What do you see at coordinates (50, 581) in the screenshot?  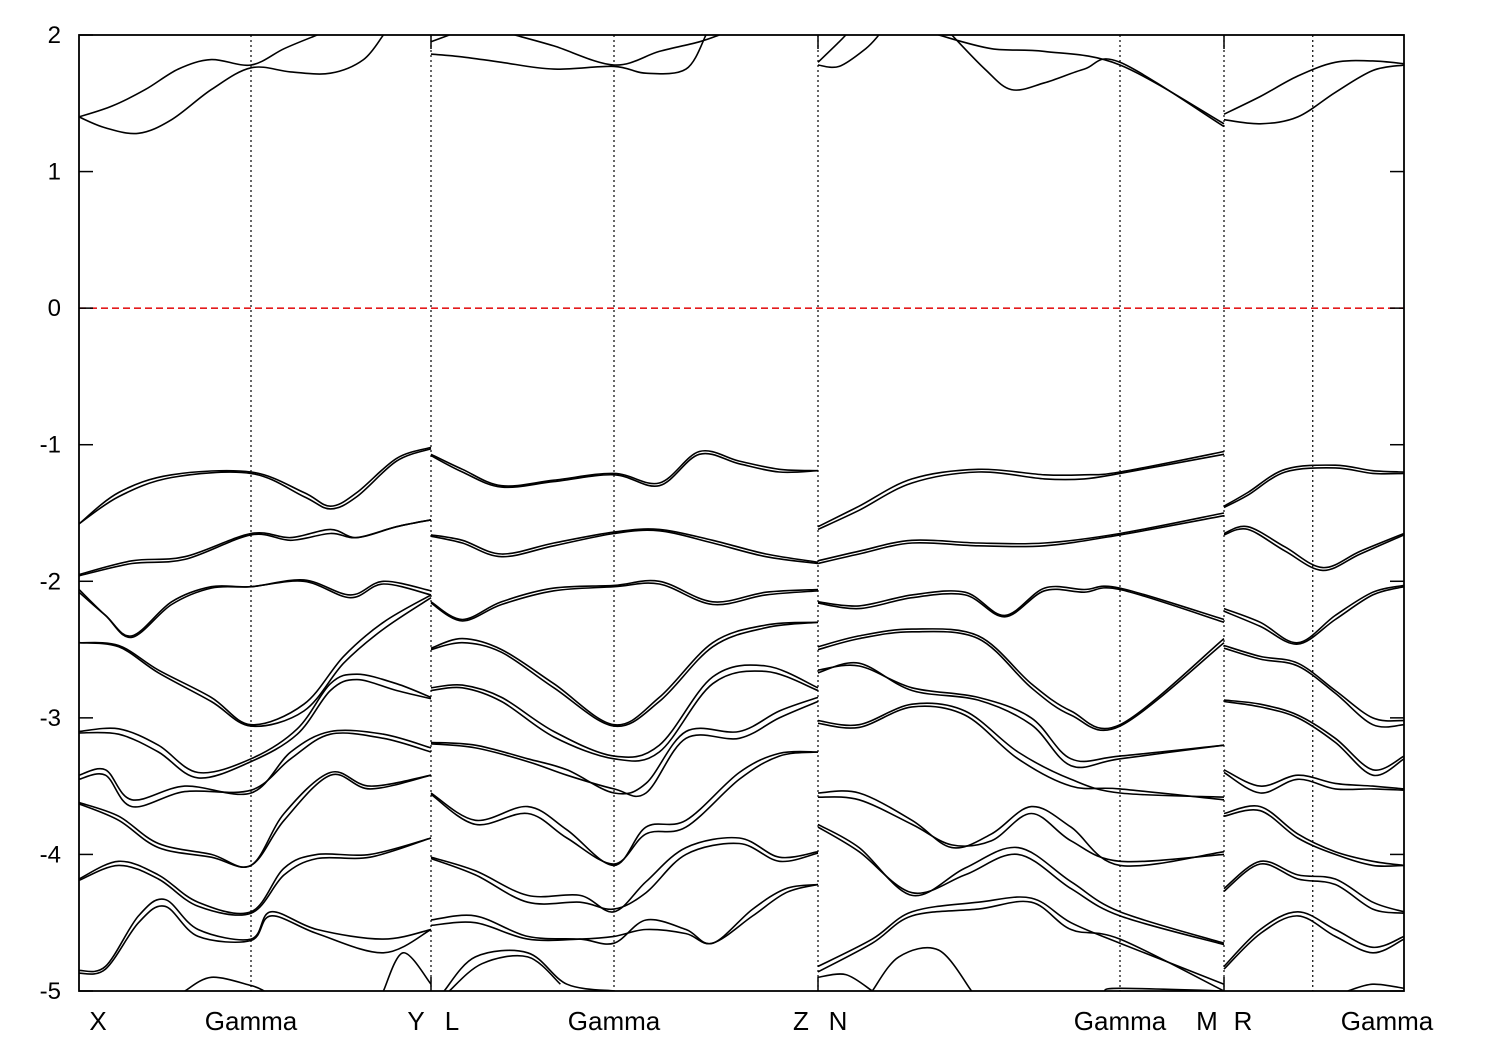 I see `y-tick-label: -2` at bounding box center [50, 581].